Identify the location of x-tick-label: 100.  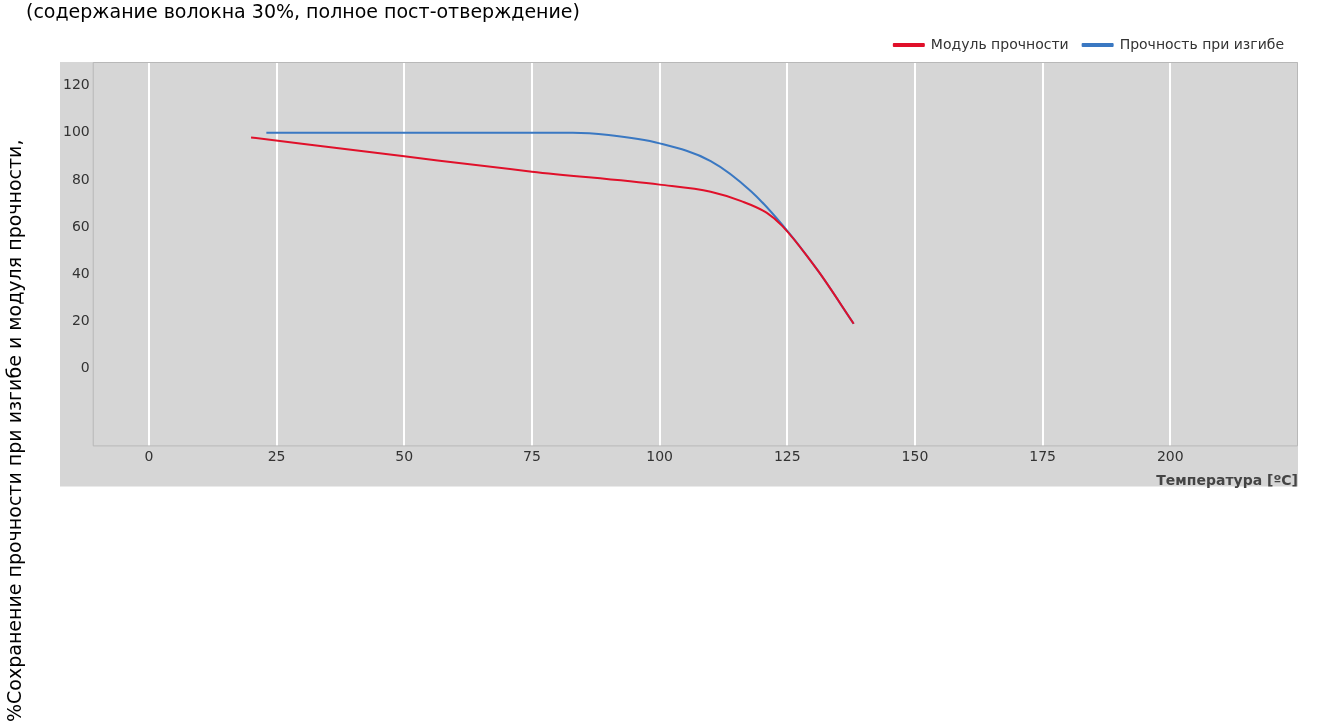
(659, 456).